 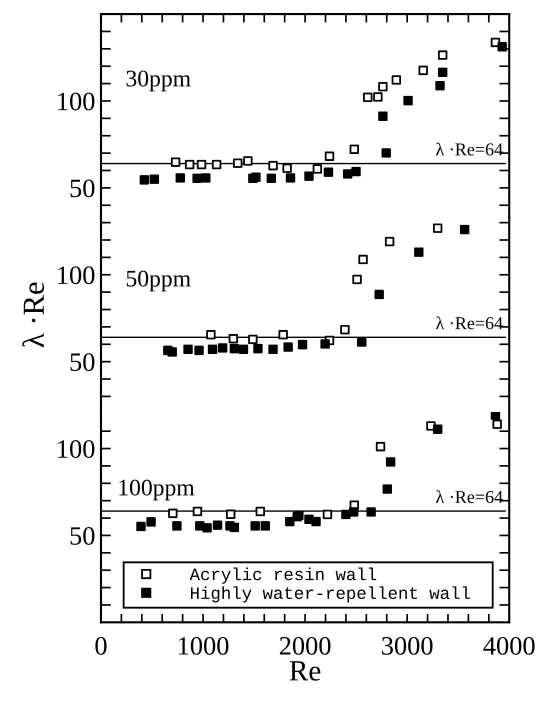 I want to click on x-tick-label: 3000, so click(x=407, y=645).